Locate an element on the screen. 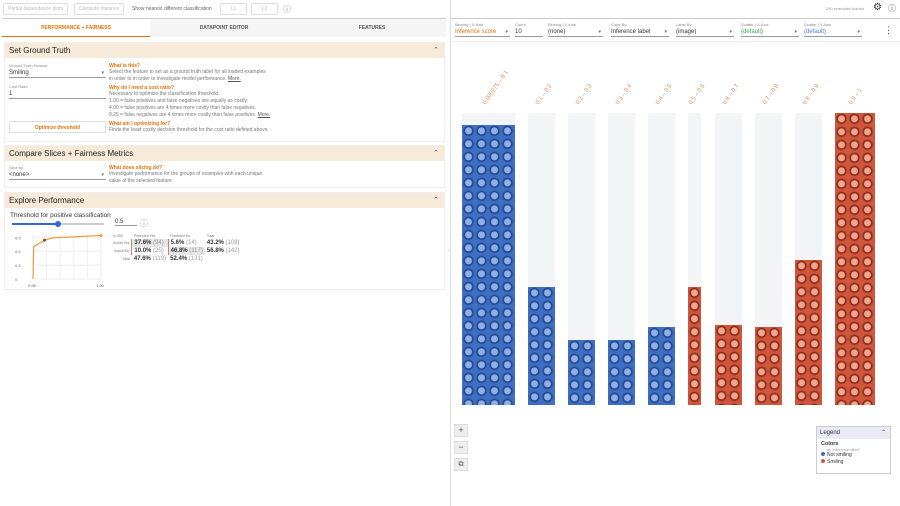 This screenshot has height=506, width=900. matrix-cell: 43.2% (108) is located at coordinates (223, 243).